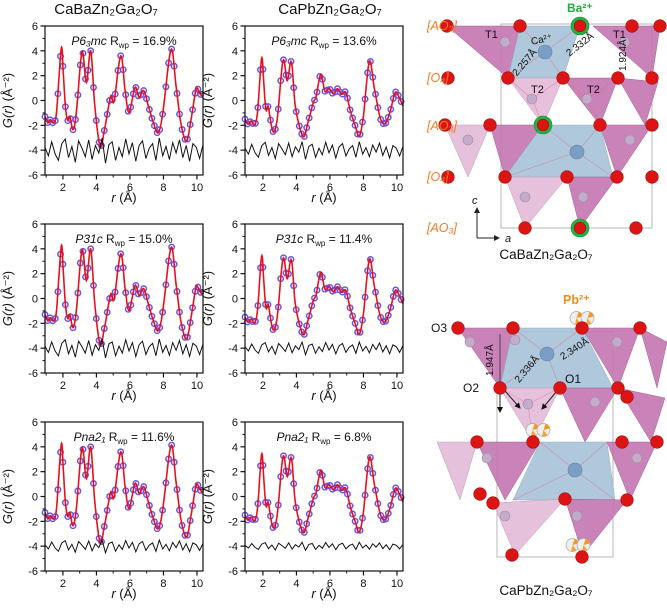 Image resolution: width=667 pixels, height=614 pixels. Describe the element at coordinates (441, 26) in the screenshot. I see `layer-label-ao3: [AO₃]` at that location.